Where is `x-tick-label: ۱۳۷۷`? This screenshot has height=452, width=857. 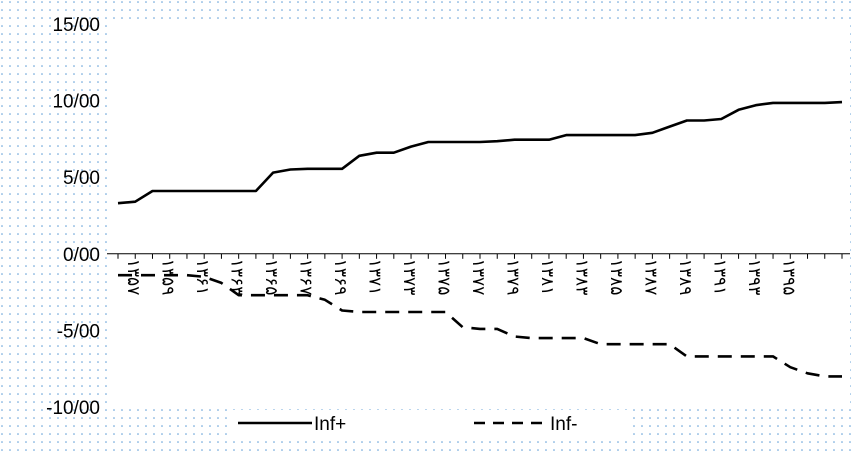 x-tick-label: ۱۳۷۷ is located at coordinates (478, 277).